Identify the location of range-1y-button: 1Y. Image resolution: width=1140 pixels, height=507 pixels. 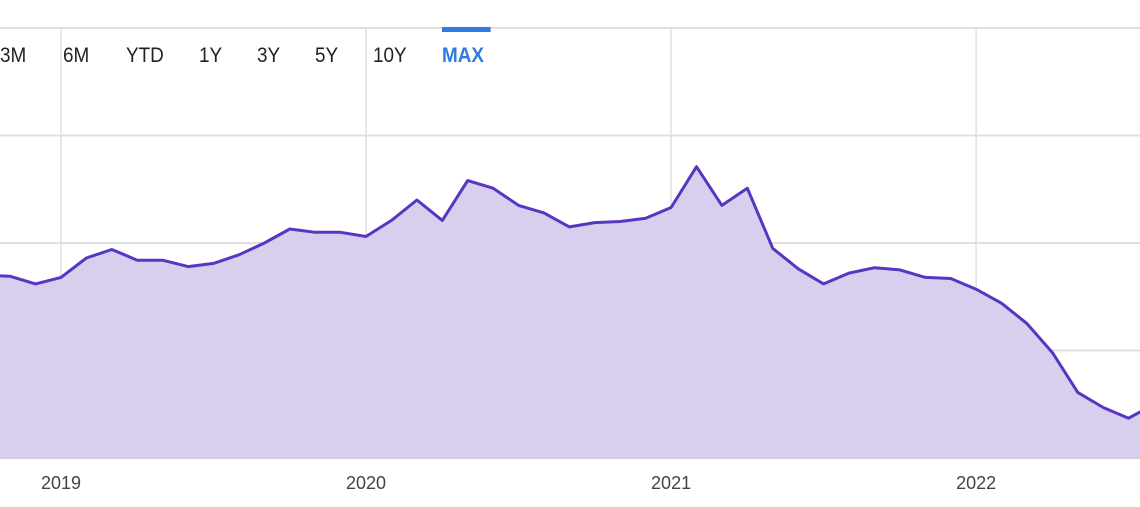
(211, 55).